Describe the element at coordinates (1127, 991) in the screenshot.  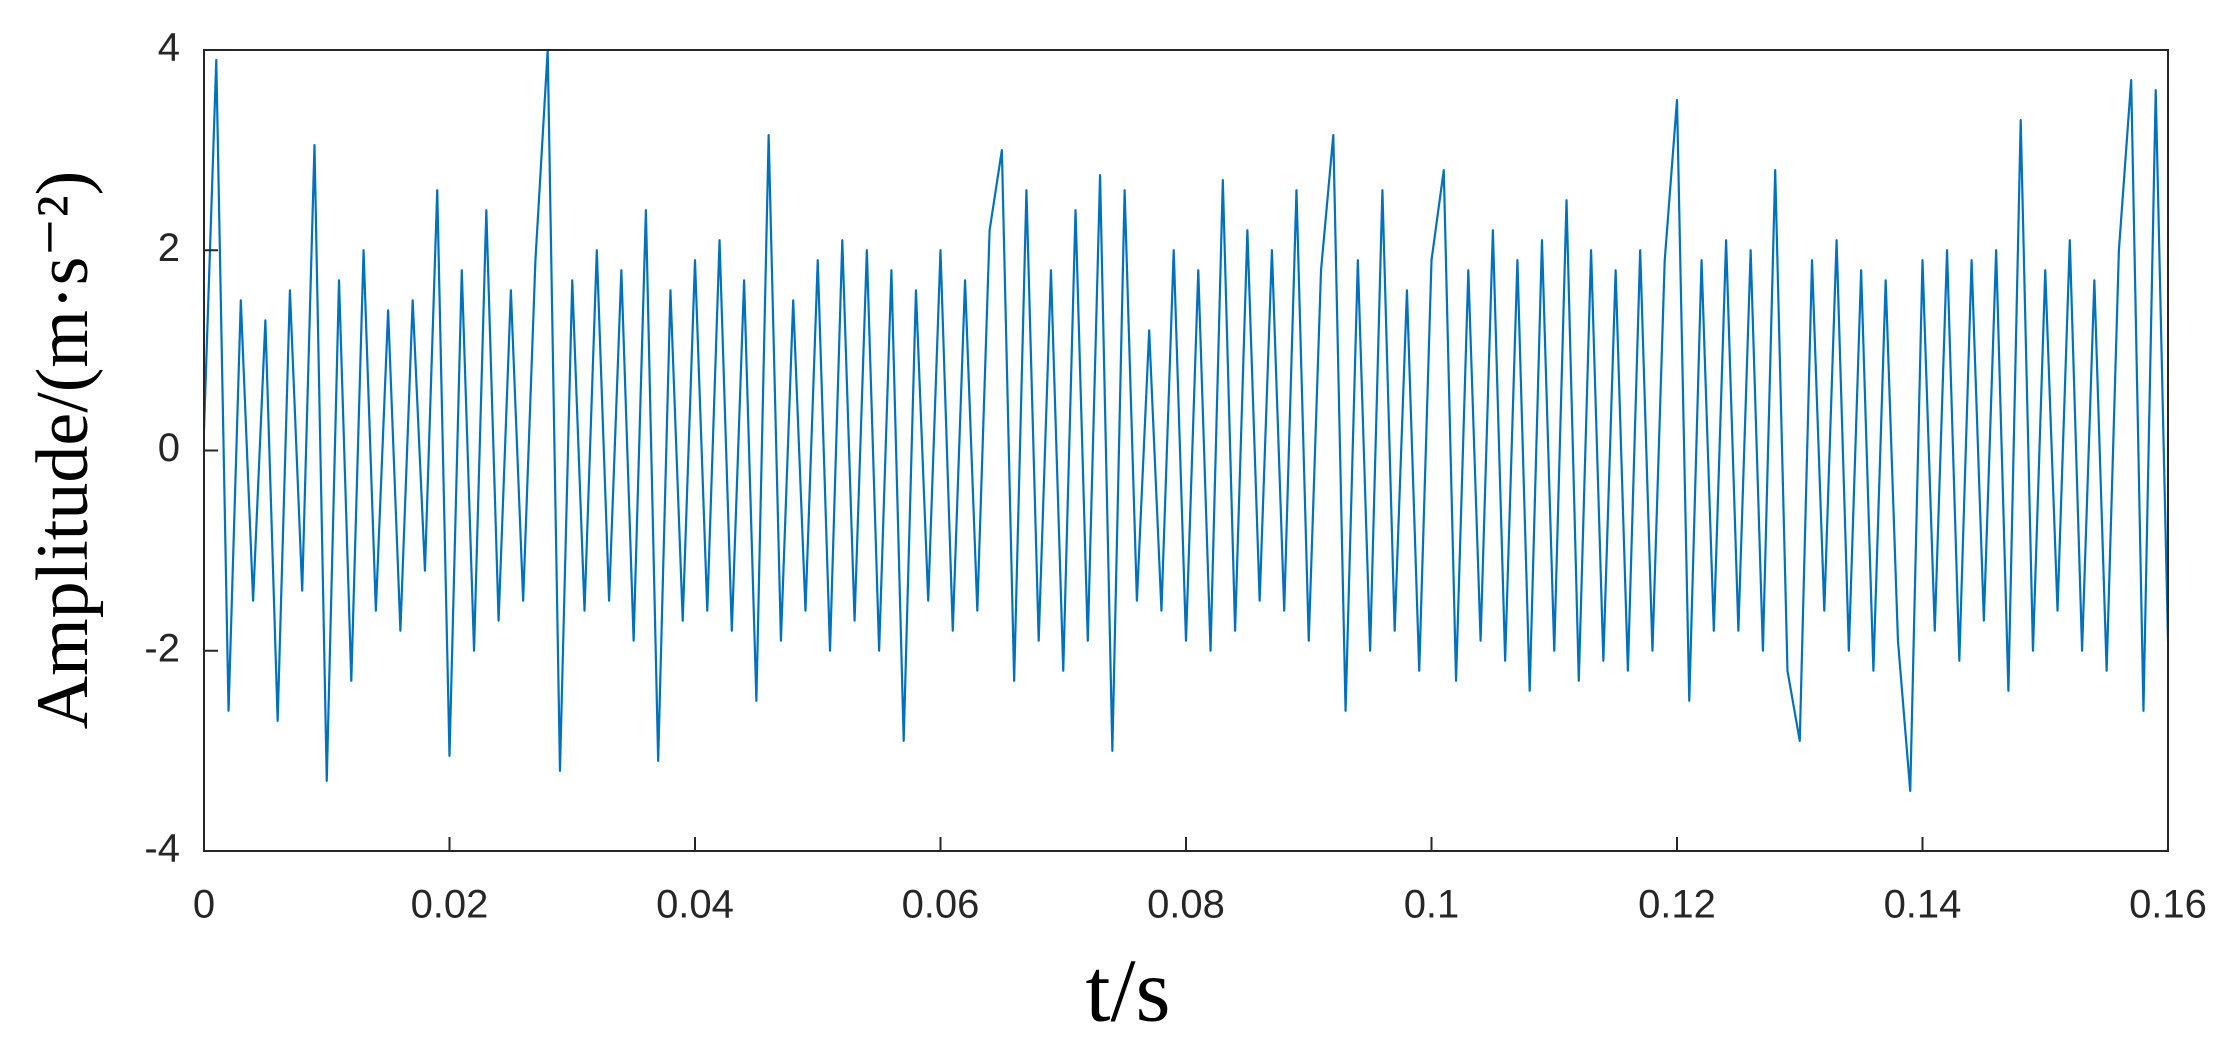
I see `x-axis-label: t/s` at that location.